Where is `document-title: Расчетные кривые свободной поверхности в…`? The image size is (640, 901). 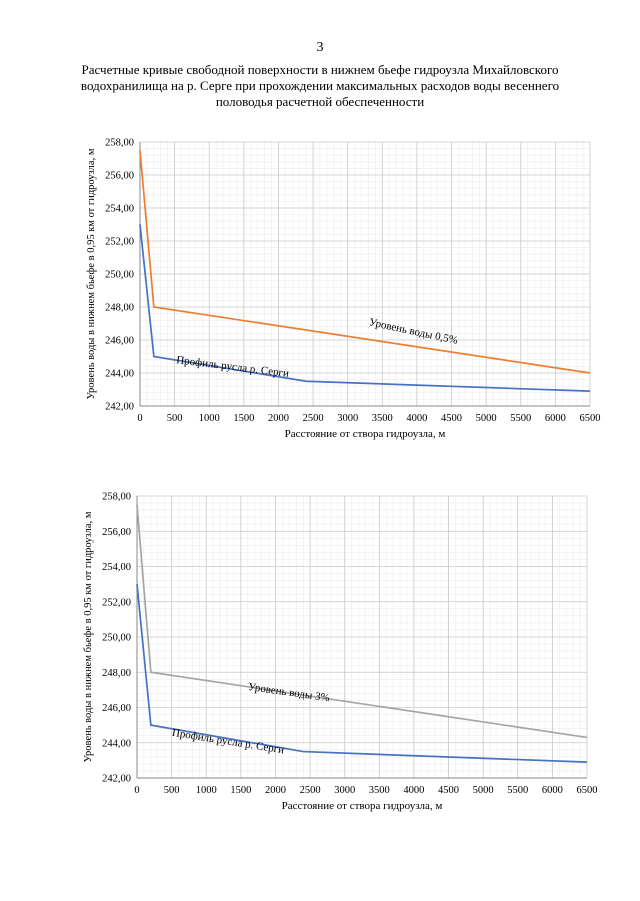 document-title: Расчетные кривые свободной поверхности в… is located at coordinates (320, 85).